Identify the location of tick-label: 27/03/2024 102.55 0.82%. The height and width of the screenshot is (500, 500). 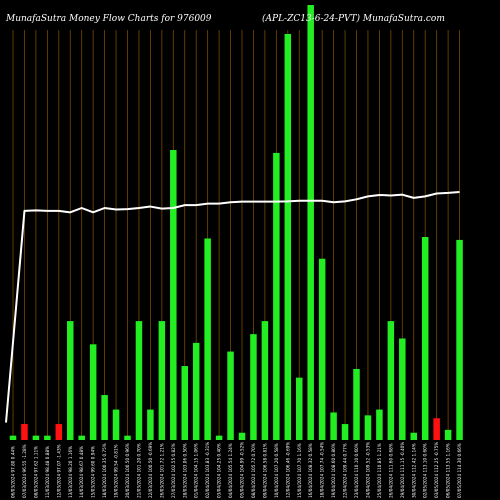
(173, 470).